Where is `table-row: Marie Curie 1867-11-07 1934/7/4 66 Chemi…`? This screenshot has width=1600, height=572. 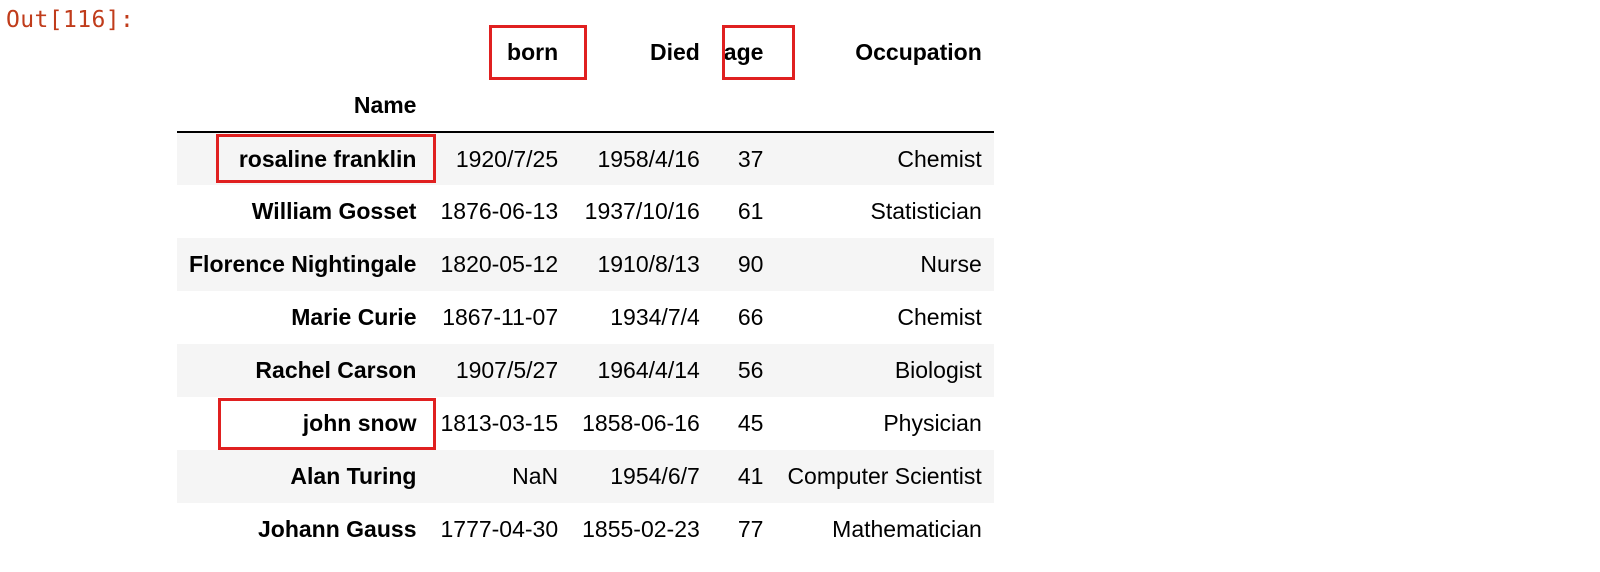
table-row: Marie Curie 1867-11-07 1934/7/4 66 Chemi… is located at coordinates (585, 317).